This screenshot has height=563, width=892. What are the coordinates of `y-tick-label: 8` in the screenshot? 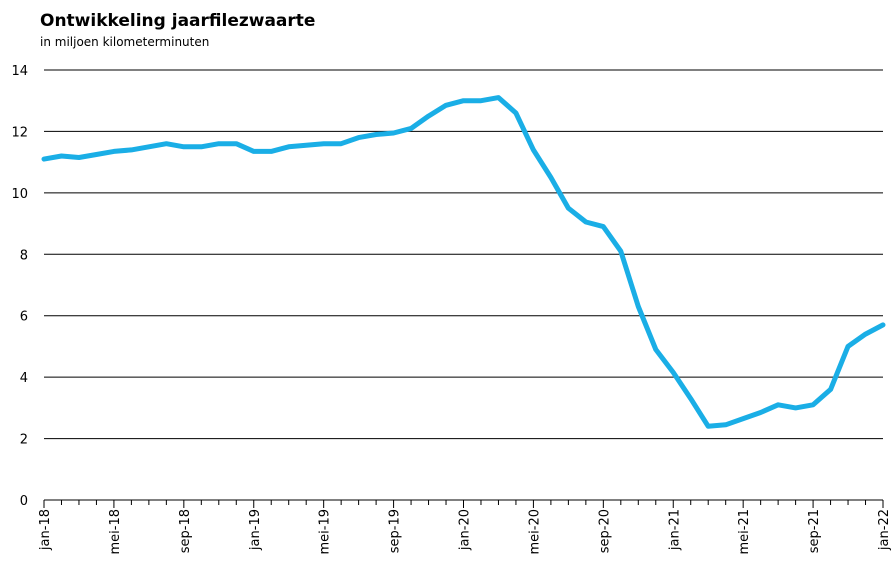 It's located at (24, 255).